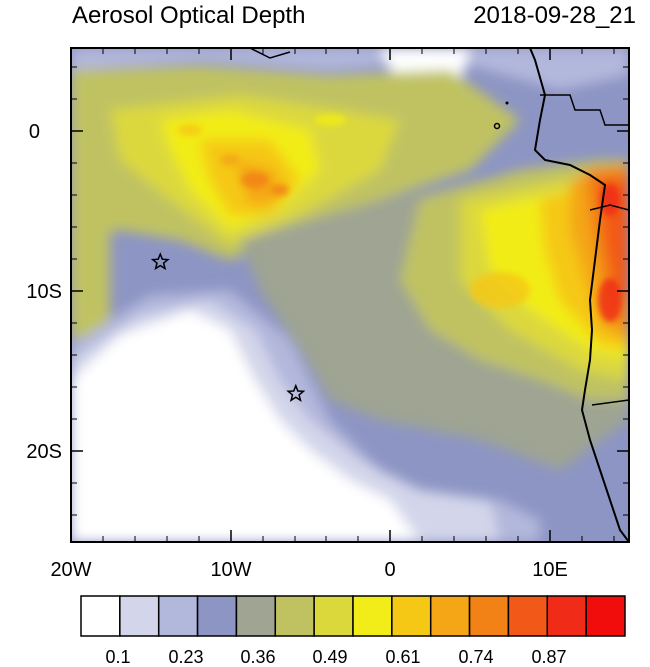  I want to click on colorbar-label: 0.87, so click(548, 657).